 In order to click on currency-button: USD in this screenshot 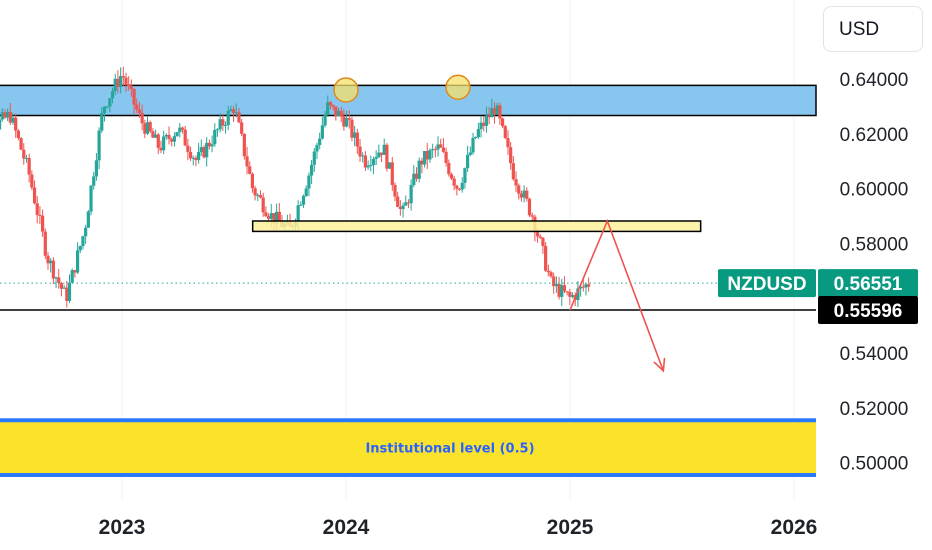, I will do `click(873, 29)`.